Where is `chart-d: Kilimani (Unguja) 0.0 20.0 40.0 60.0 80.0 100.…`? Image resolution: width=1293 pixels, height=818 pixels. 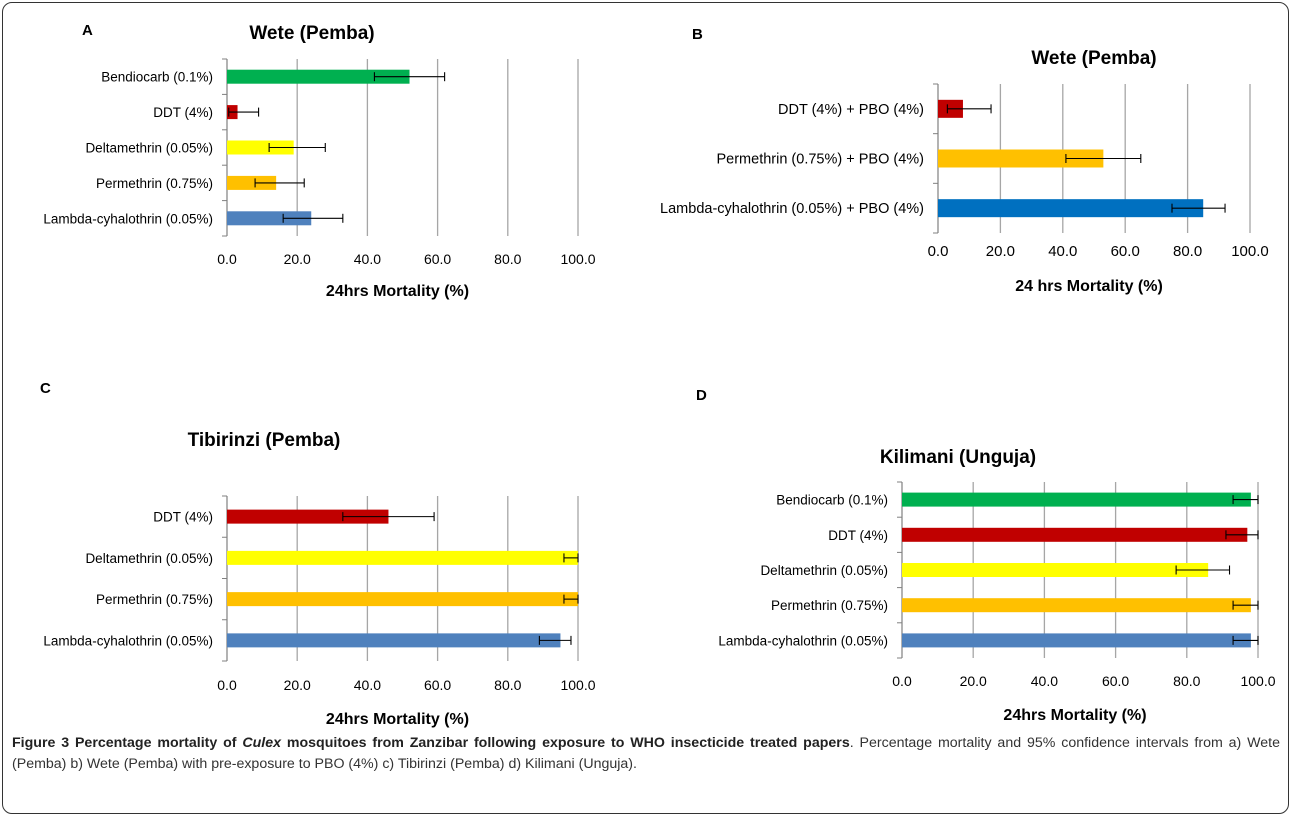
chart-d: Kilimani (Unguja) 0.0 20.0 40.0 60.0 80.0 100.… is located at coordinates (996, 585).